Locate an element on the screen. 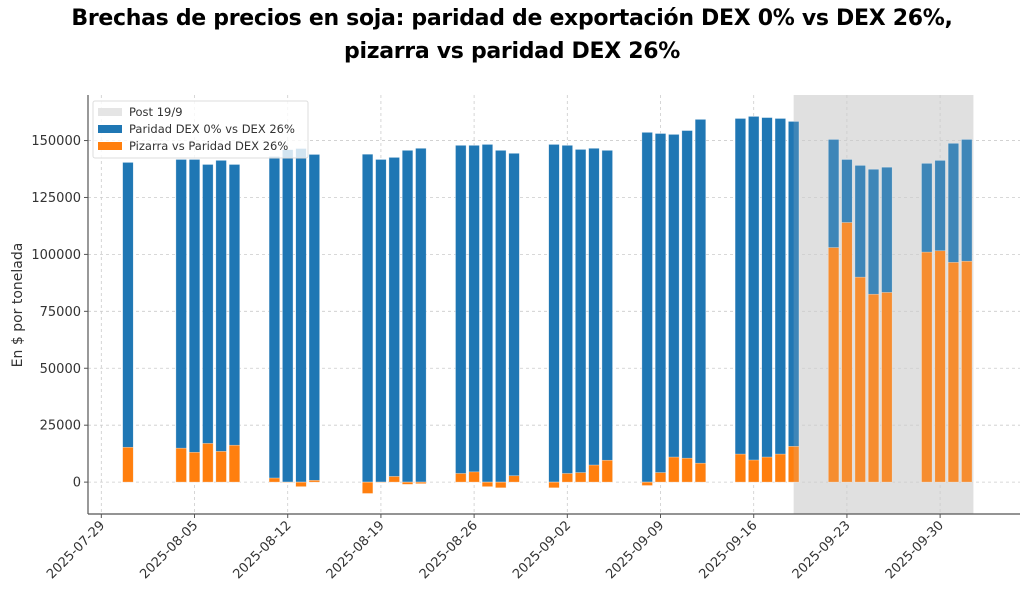  legend-label: Post 19/9 is located at coordinates (156, 112).